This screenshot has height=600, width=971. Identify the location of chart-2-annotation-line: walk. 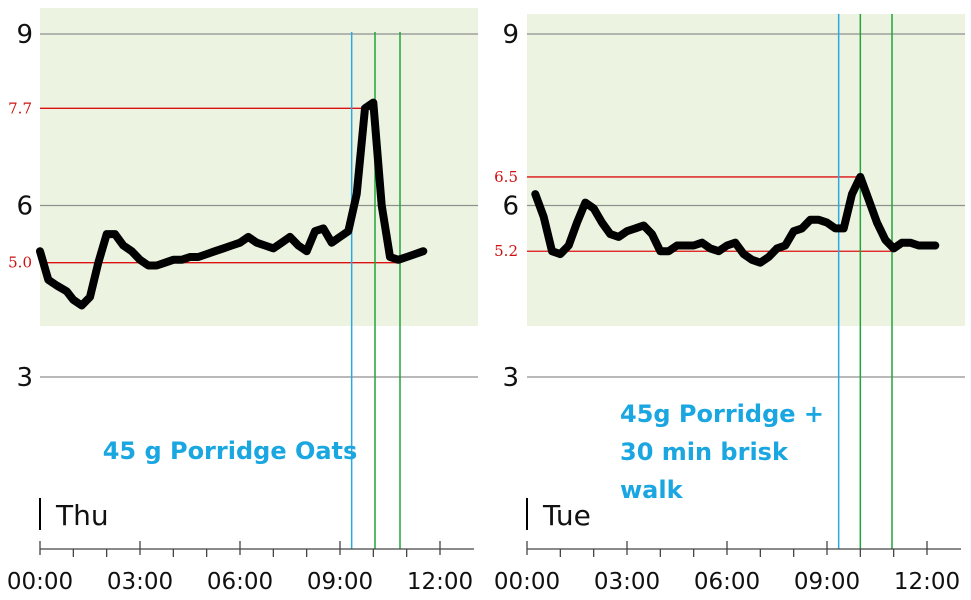
(652, 490).